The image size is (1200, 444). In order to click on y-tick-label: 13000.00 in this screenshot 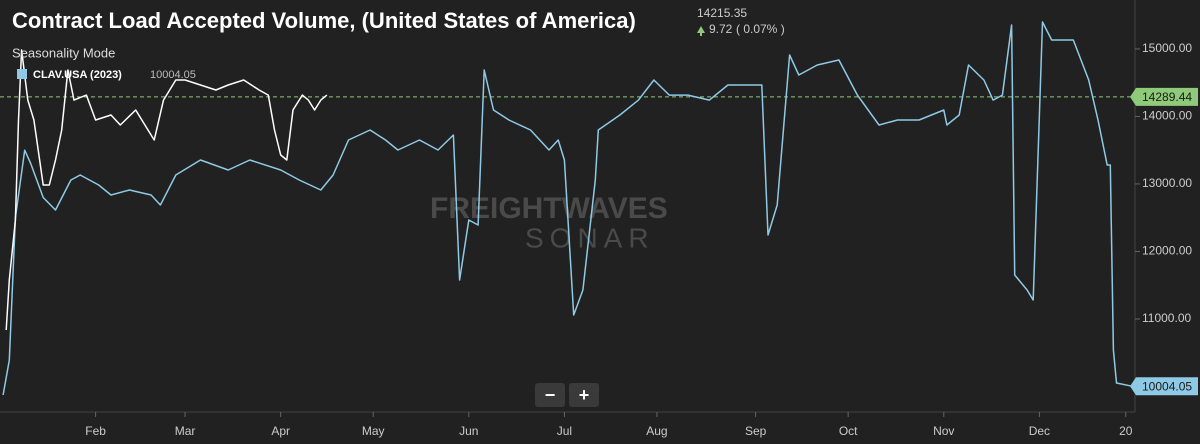, I will do `click(1167, 183)`.